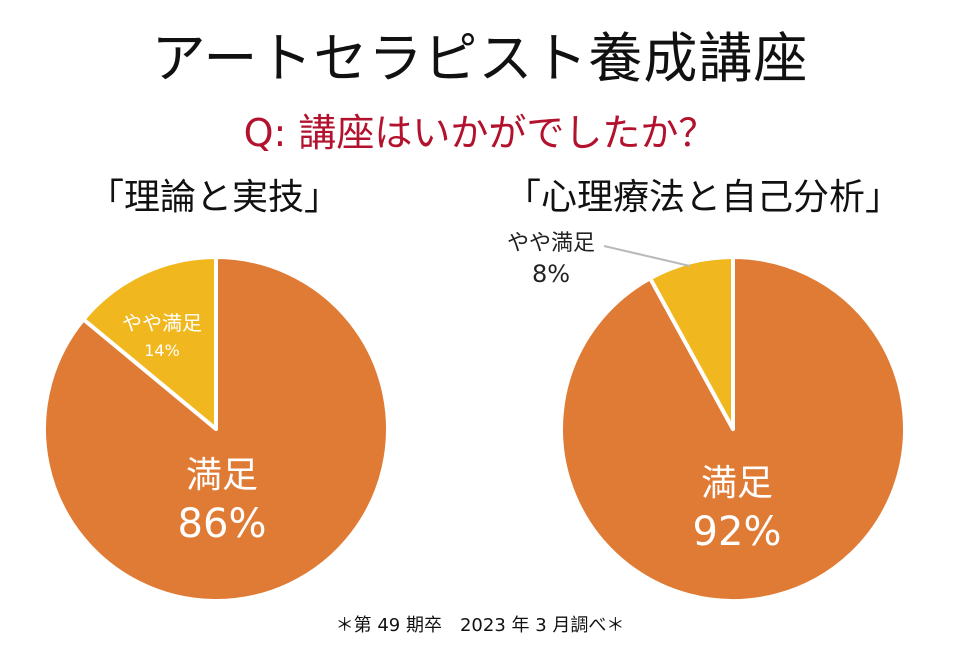  Describe the element at coordinates (551, 243) in the screenshot. I see `pie-1-somewhat-label: やや満足` at that location.